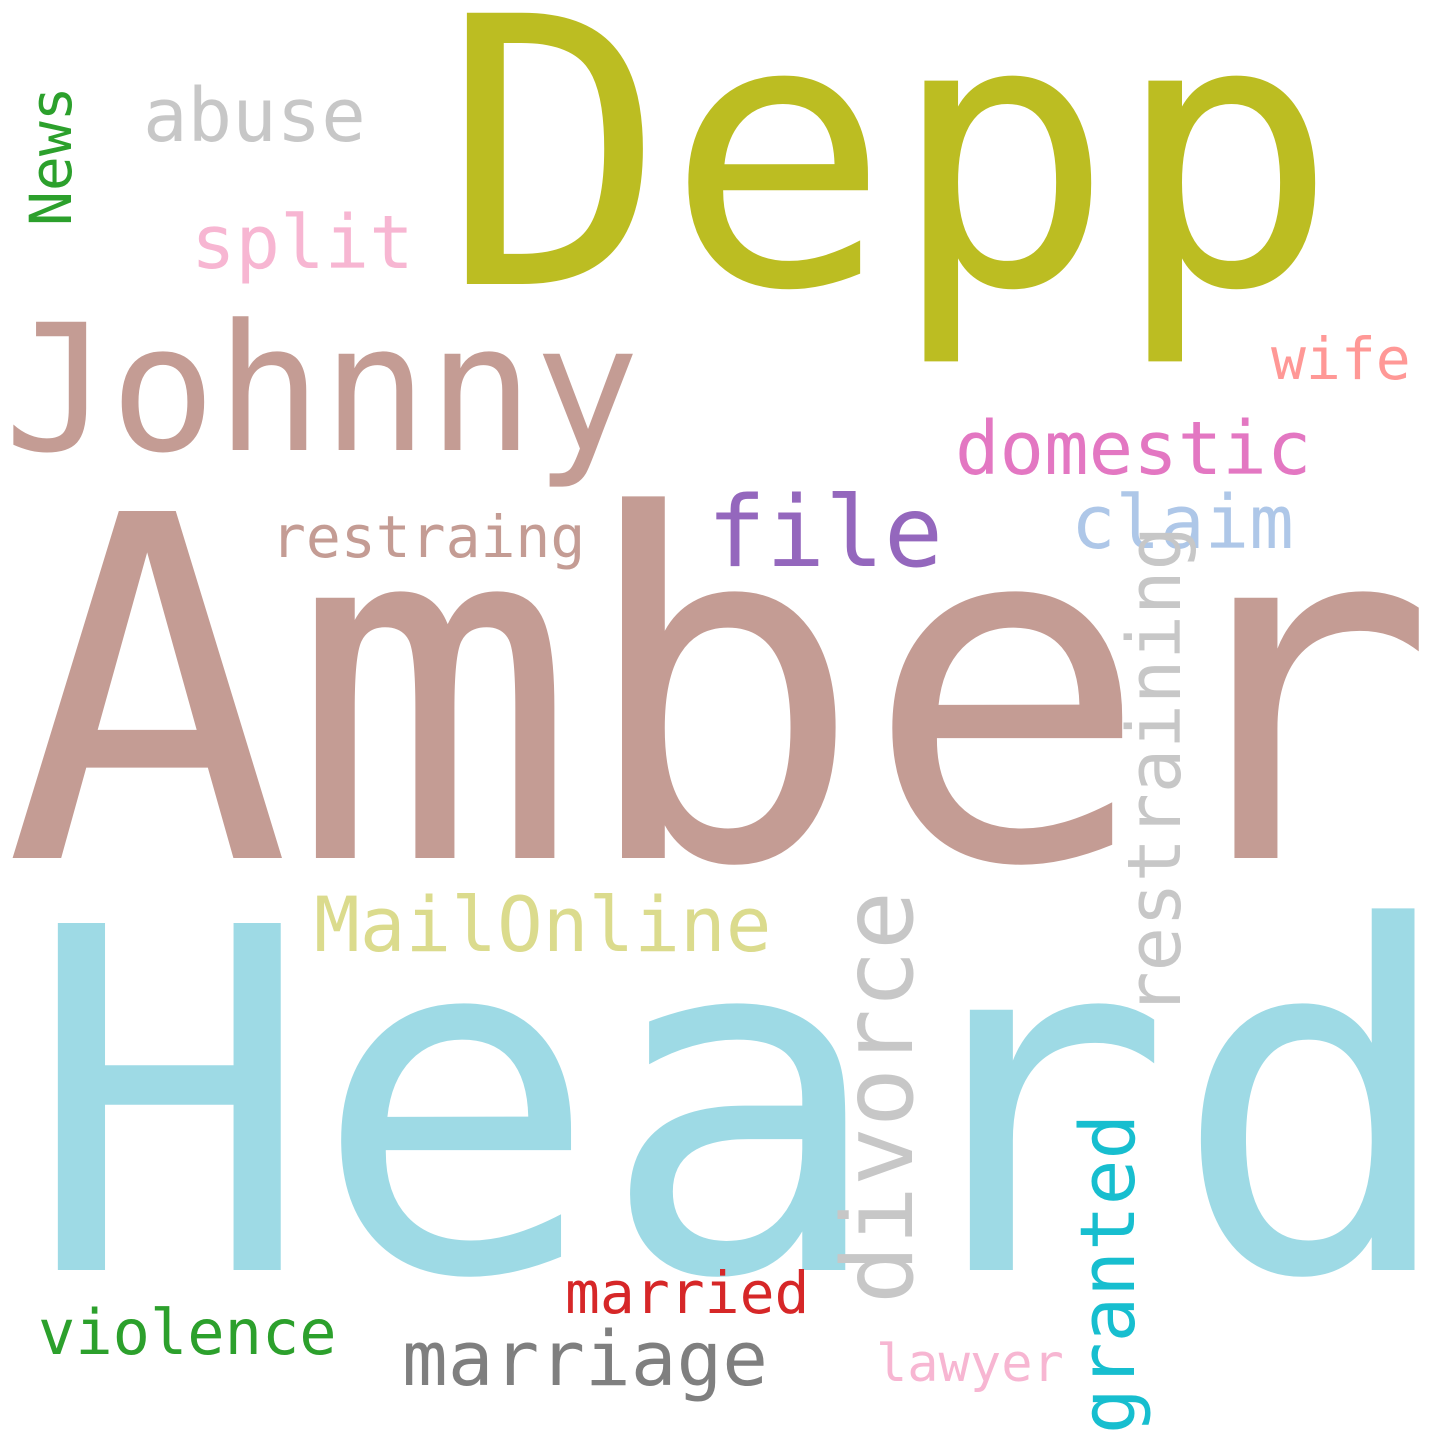 The height and width of the screenshot is (1440, 1440). What do you see at coordinates (302, 243) in the screenshot?
I see `word-split: split` at bounding box center [302, 243].